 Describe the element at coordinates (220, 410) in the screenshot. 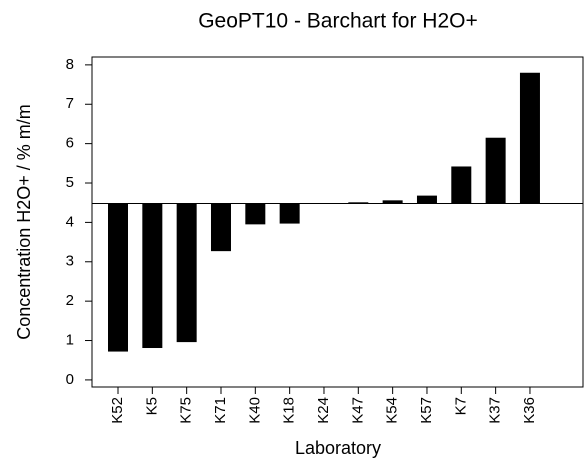

I see `x-tick-label: K71` at that location.